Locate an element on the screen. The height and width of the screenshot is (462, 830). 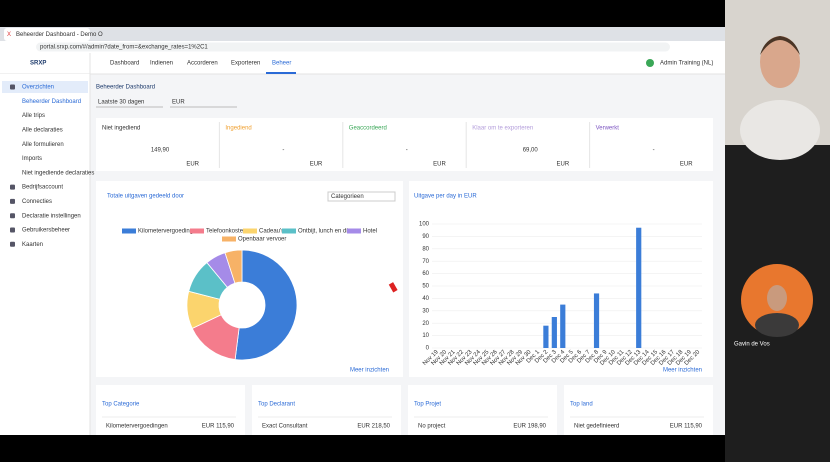
sidebar-item: Imports is located at coordinates (32, 159).